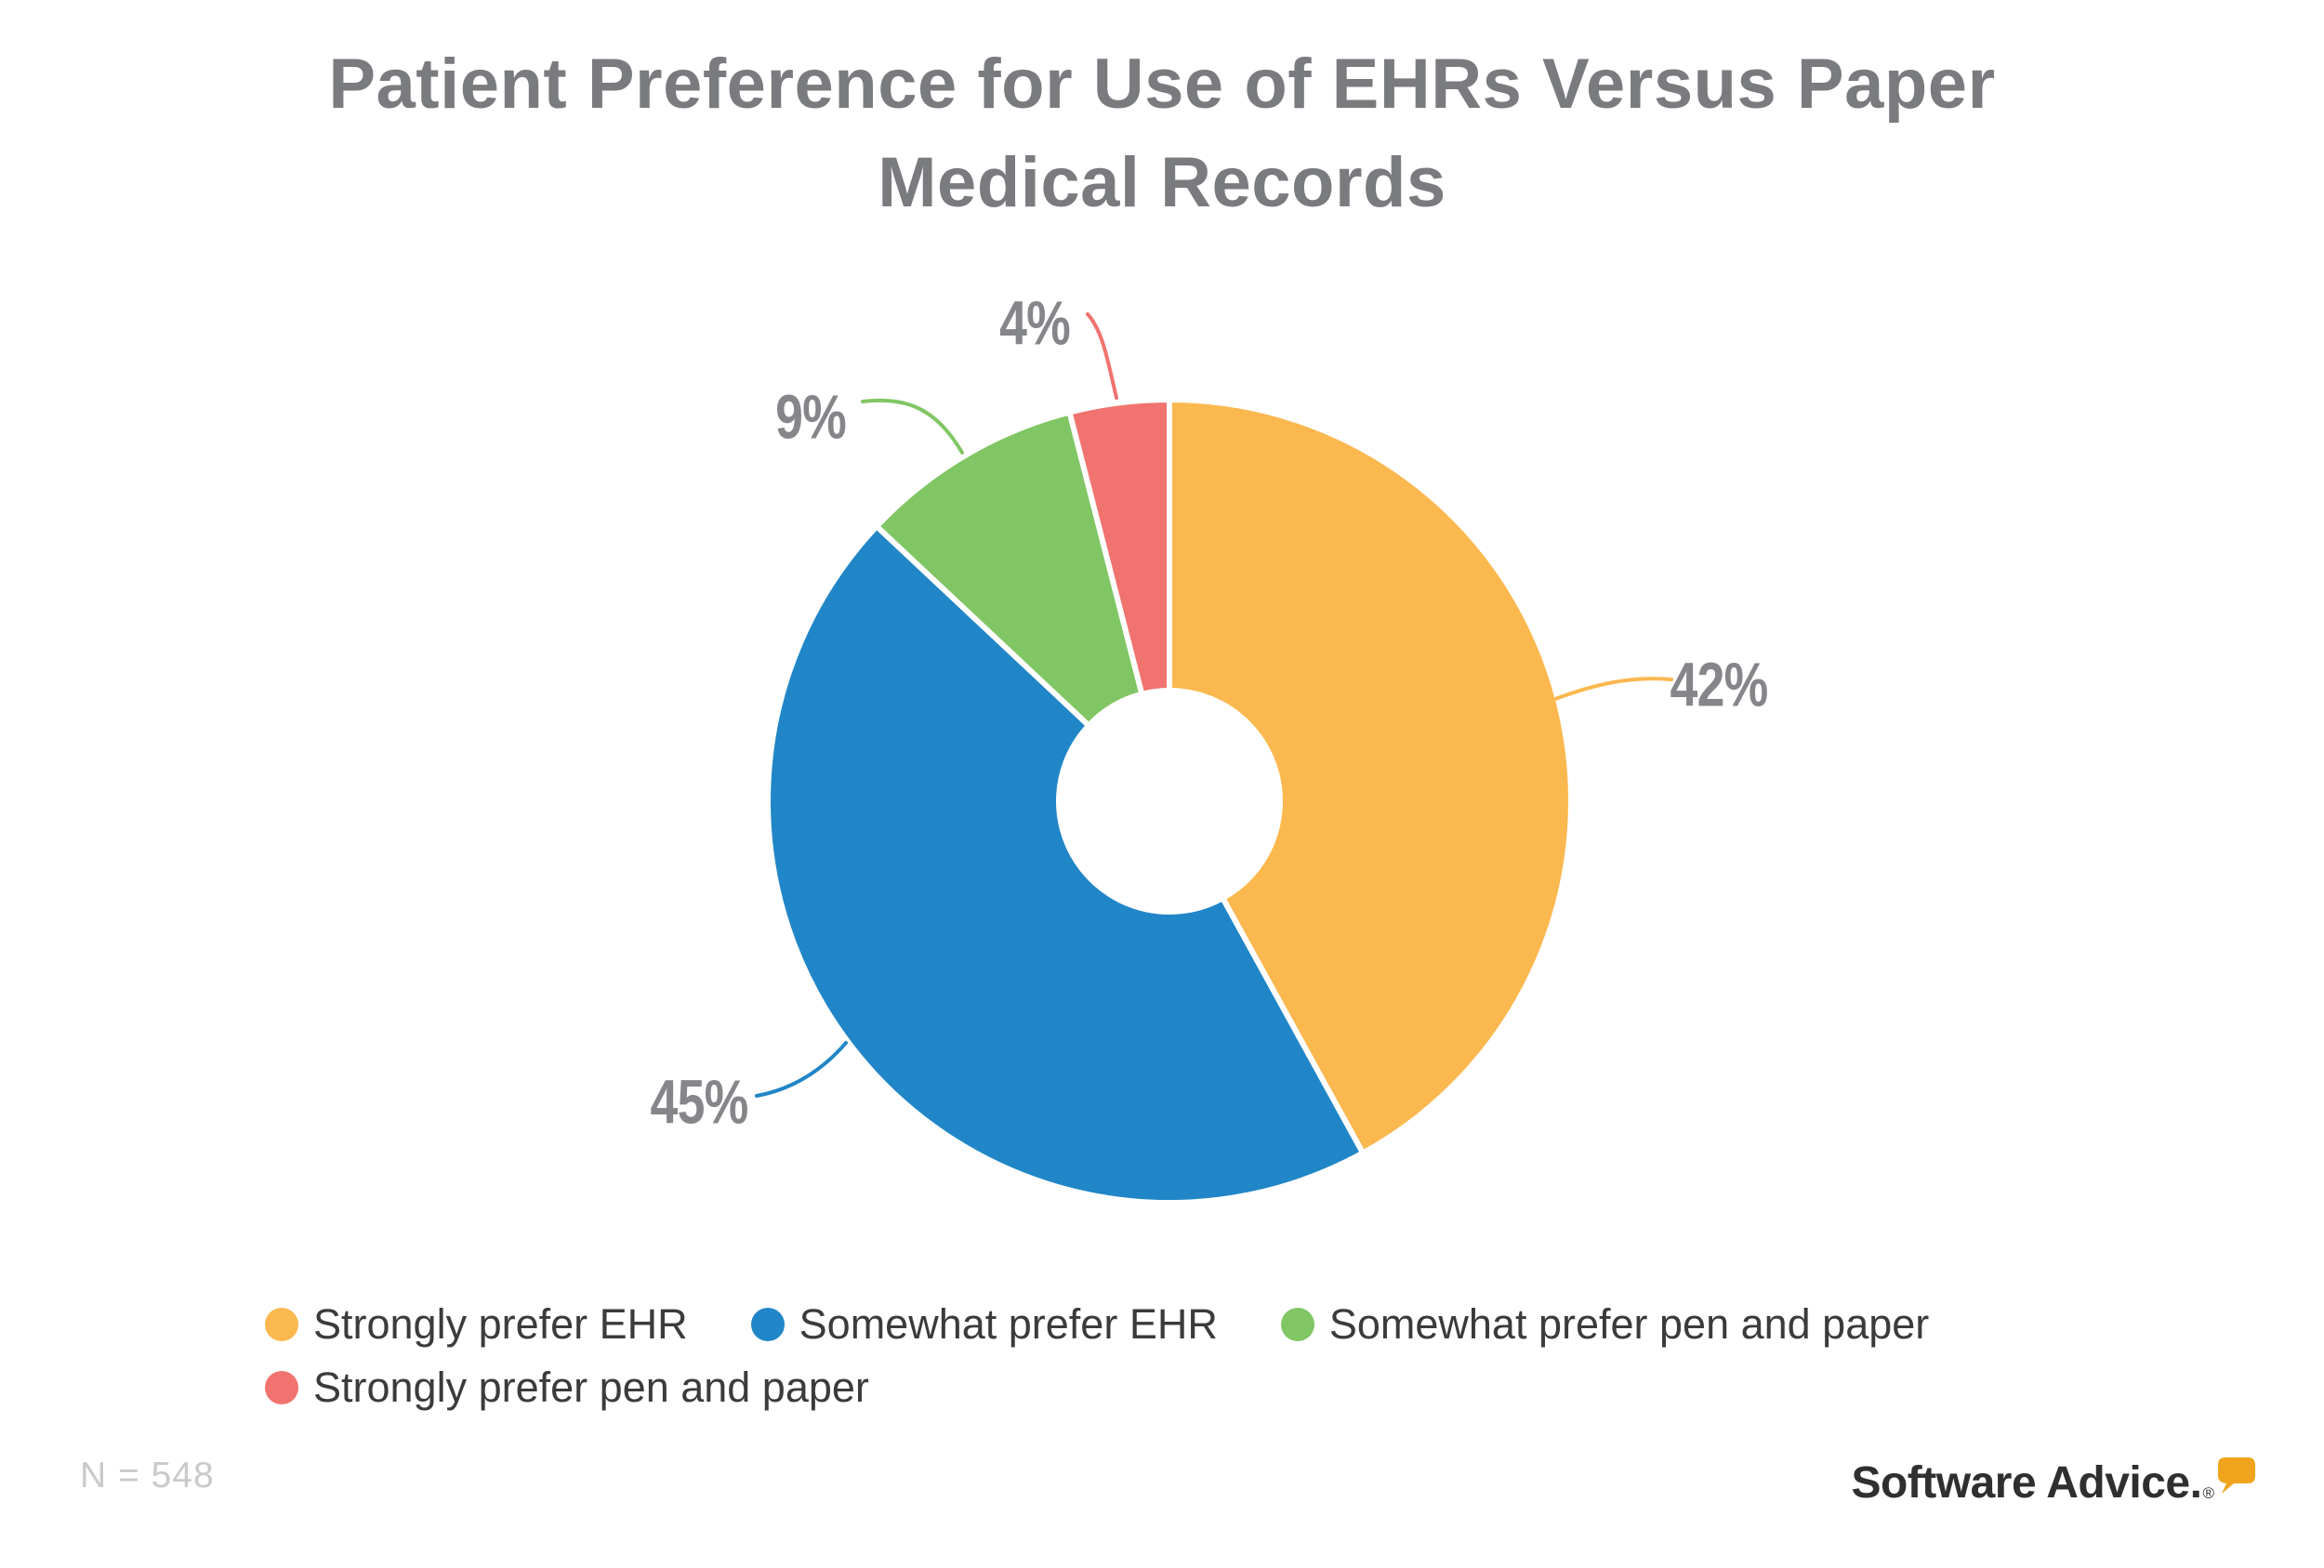  I want to click on legend-item-label: Strongly prefer pen and paper, so click(591, 1388).